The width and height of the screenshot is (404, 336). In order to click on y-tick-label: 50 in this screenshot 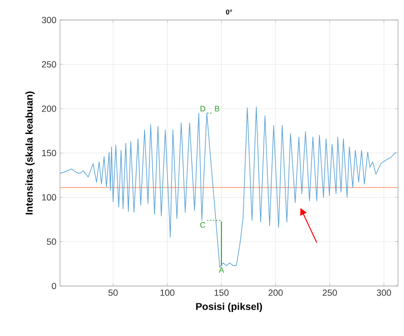, I will do `click(51, 241)`.